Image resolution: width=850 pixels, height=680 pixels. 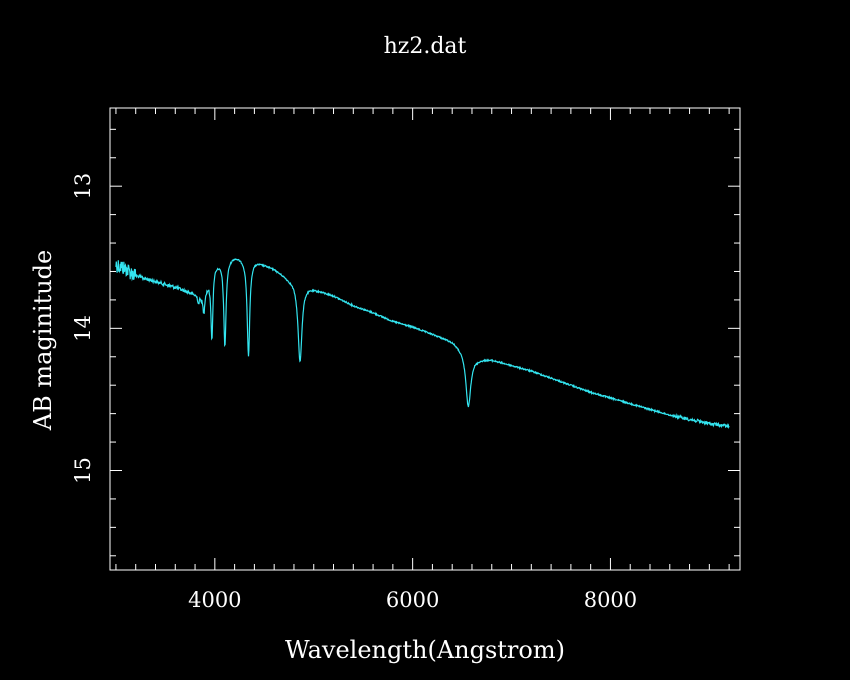 I want to click on x-tick-label: 6000, so click(x=412, y=600).